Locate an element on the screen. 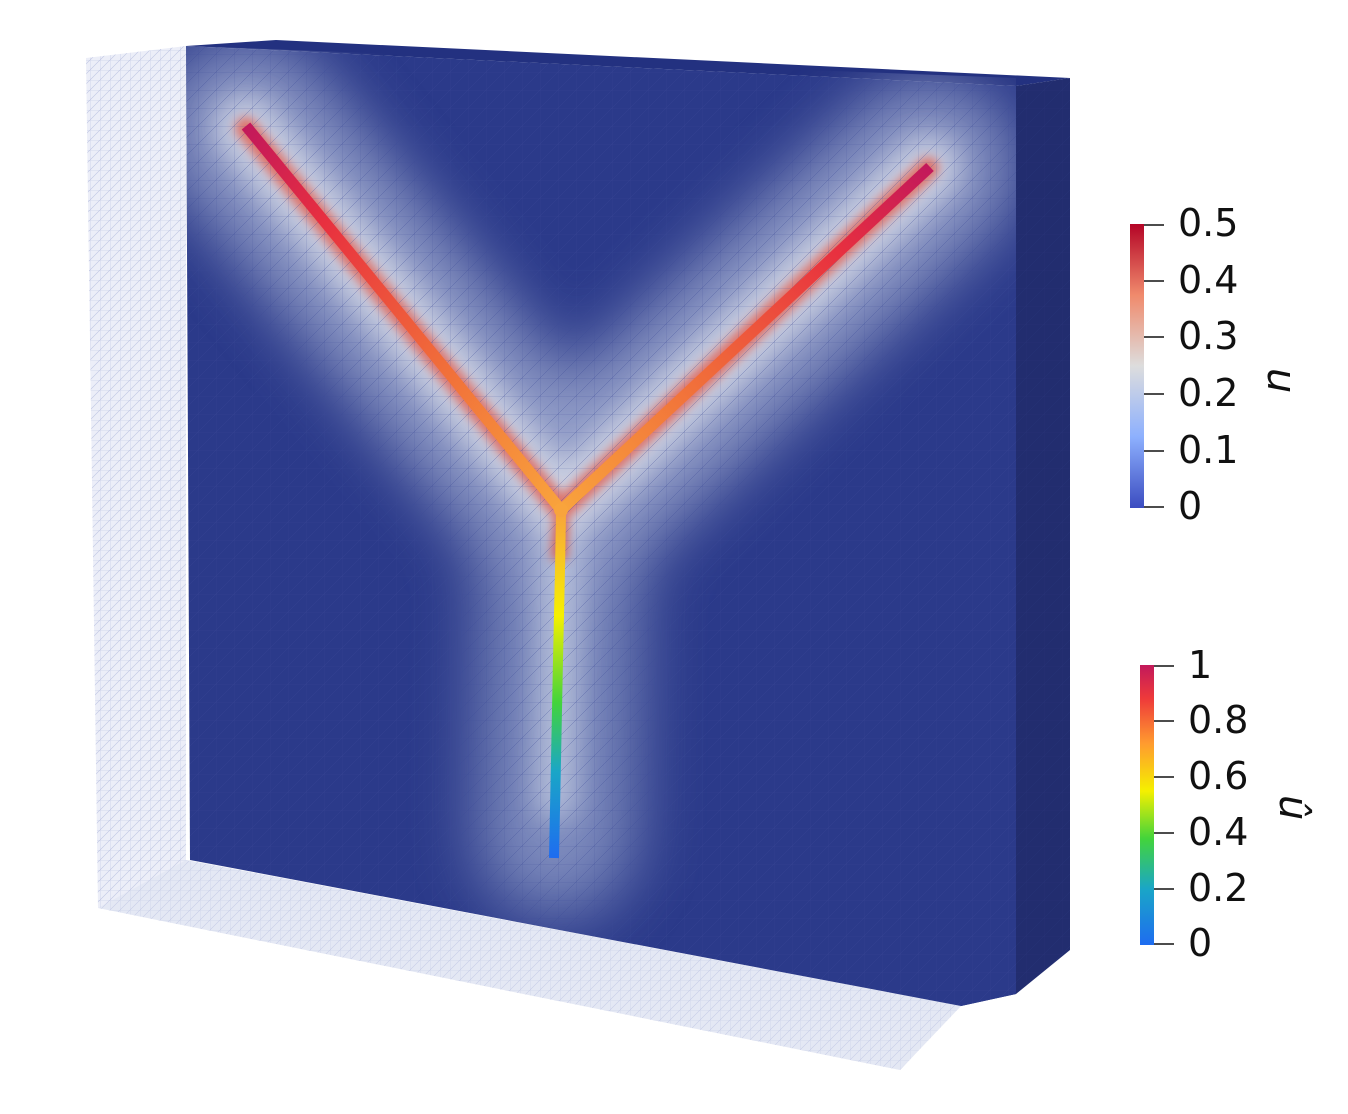 The height and width of the screenshot is (1114, 1348). colorbar-u-tick-label: 0.5 is located at coordinates (1208, 223).